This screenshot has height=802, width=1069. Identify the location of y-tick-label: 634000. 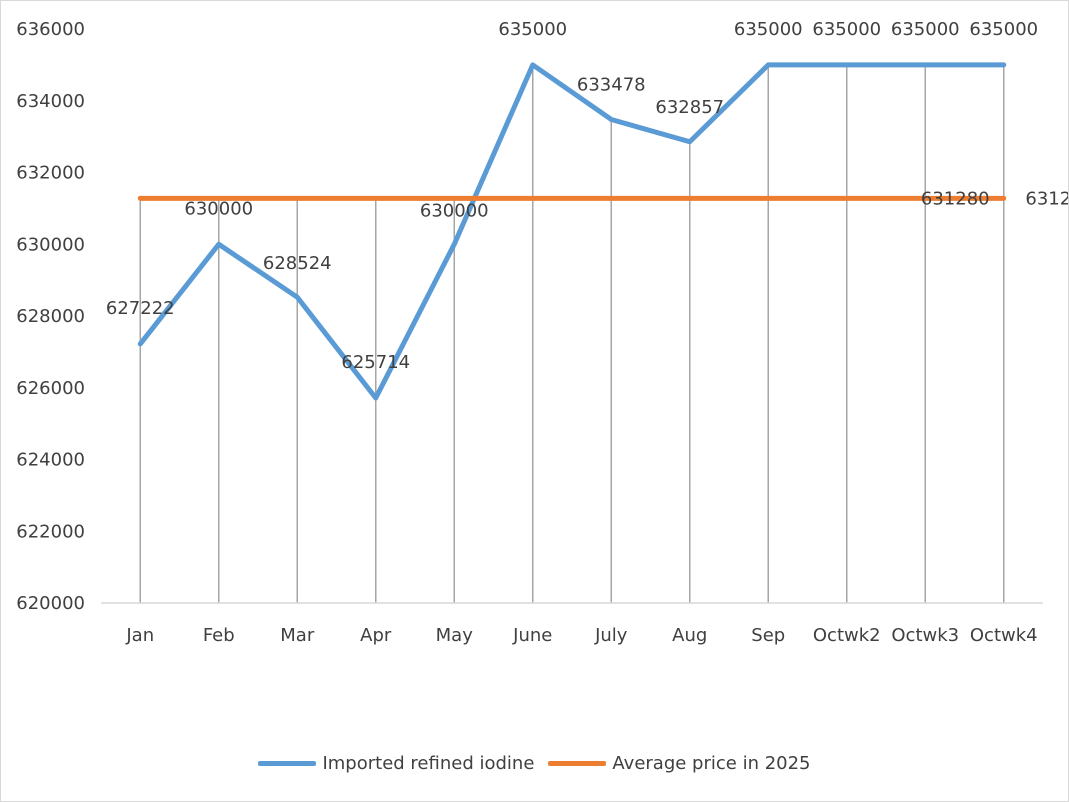
(50, 101).